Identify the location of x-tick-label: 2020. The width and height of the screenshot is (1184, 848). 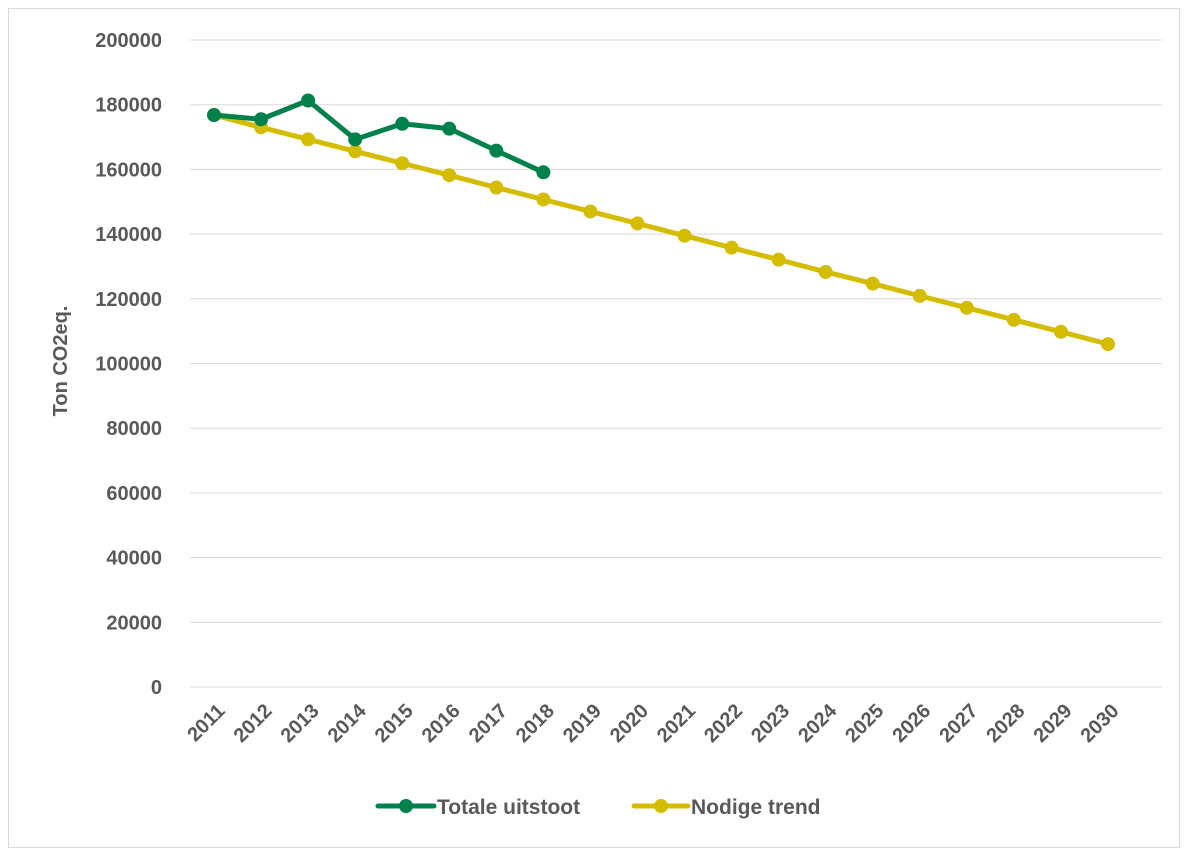
(629, 723).